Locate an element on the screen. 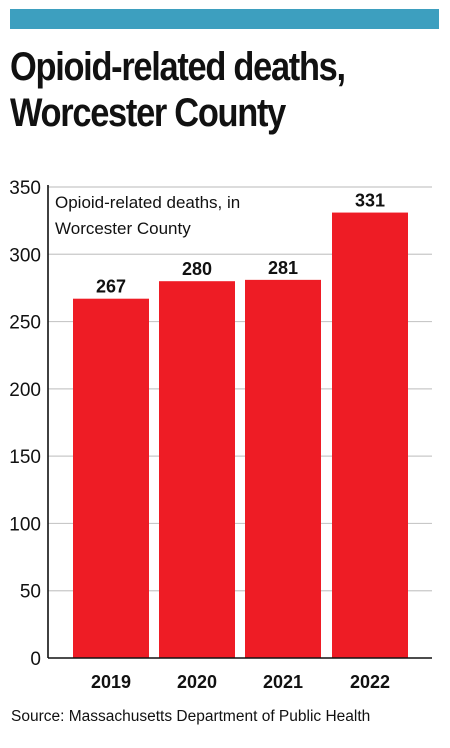 Image resolution: width=450 pixels, height=748 pixels. data-label-2022: 331 is located at coordinates (370, 201).